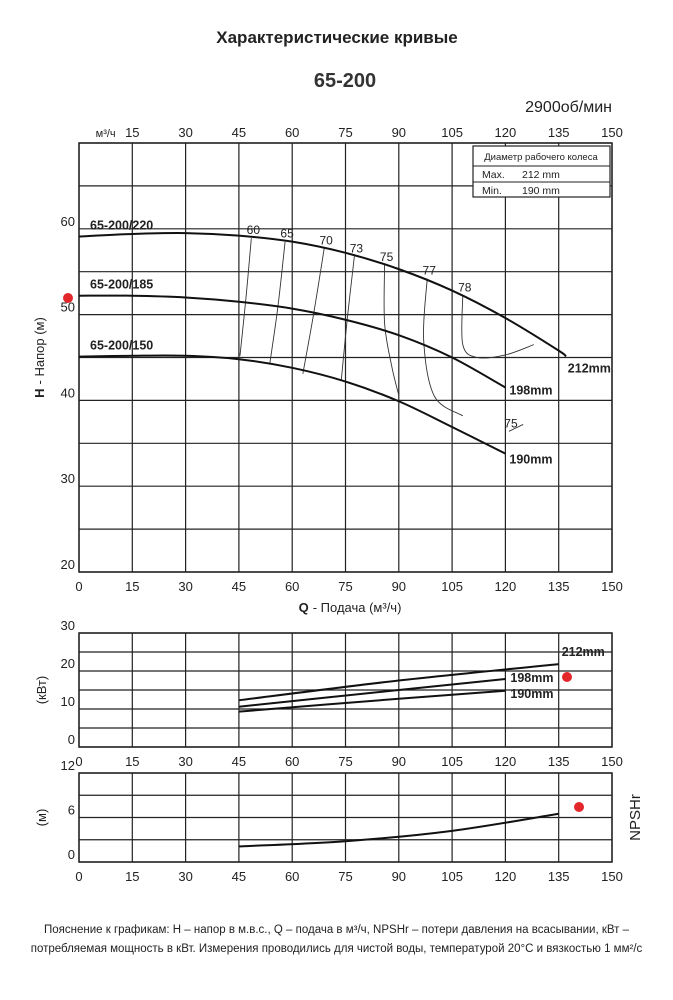 The width and height of the screenshot is (673, 1000). I want to click on y-axis-label: H - Напор (м), so click(39, 357).